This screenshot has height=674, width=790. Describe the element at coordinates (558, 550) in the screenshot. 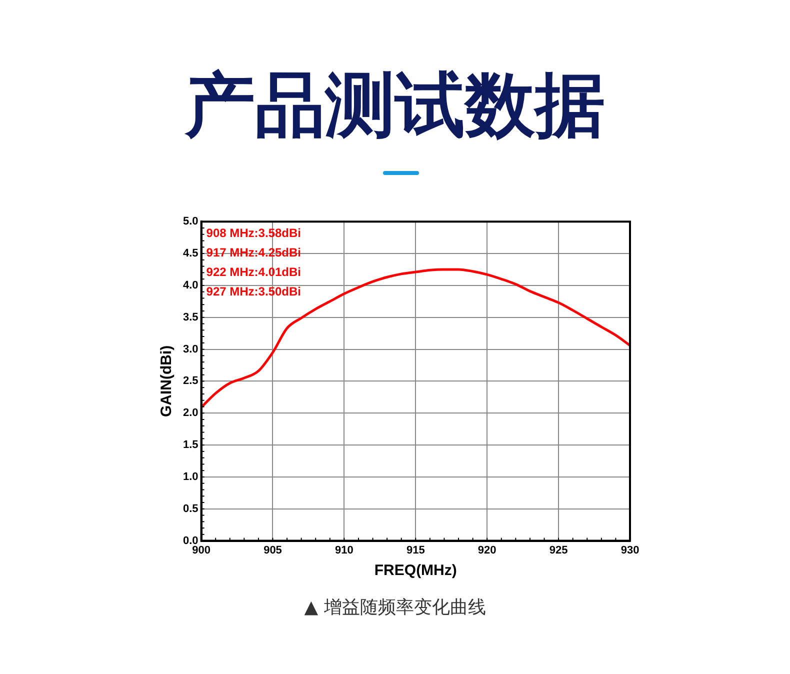

I see `x-tick-label: 925` at that location.